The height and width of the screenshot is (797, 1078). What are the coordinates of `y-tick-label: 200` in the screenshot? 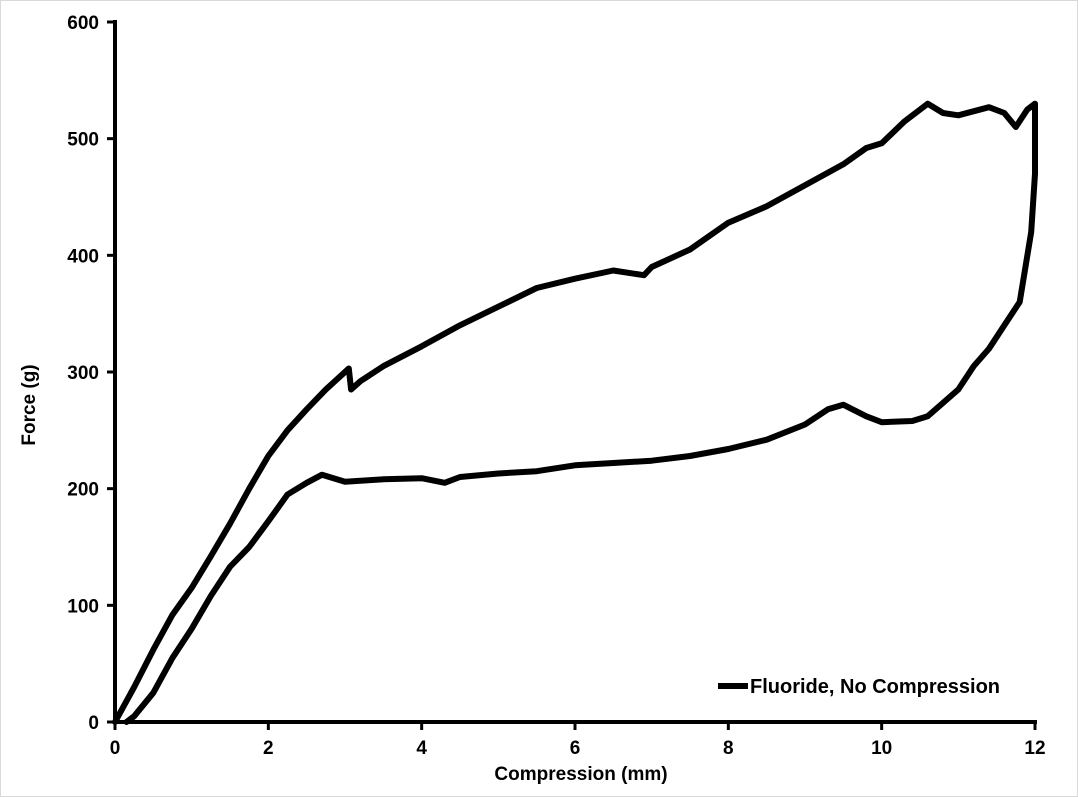 It's located at (83, 490).